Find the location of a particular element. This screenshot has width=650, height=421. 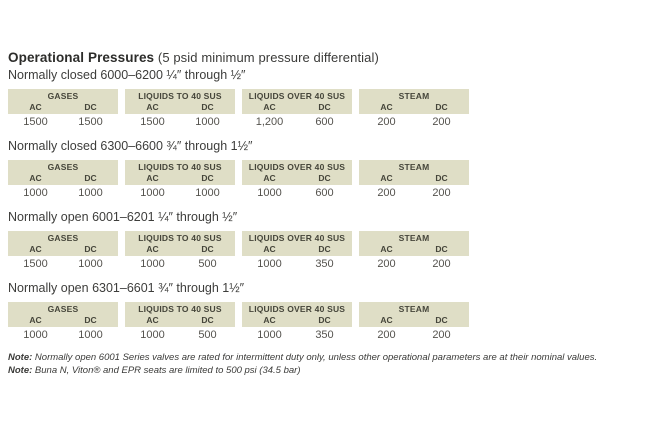

pressure-table-liquids-to-40-sus: LIQUIDS TO 40 SUS AC DC 1000 1000 is located at coordinates (180, 181).